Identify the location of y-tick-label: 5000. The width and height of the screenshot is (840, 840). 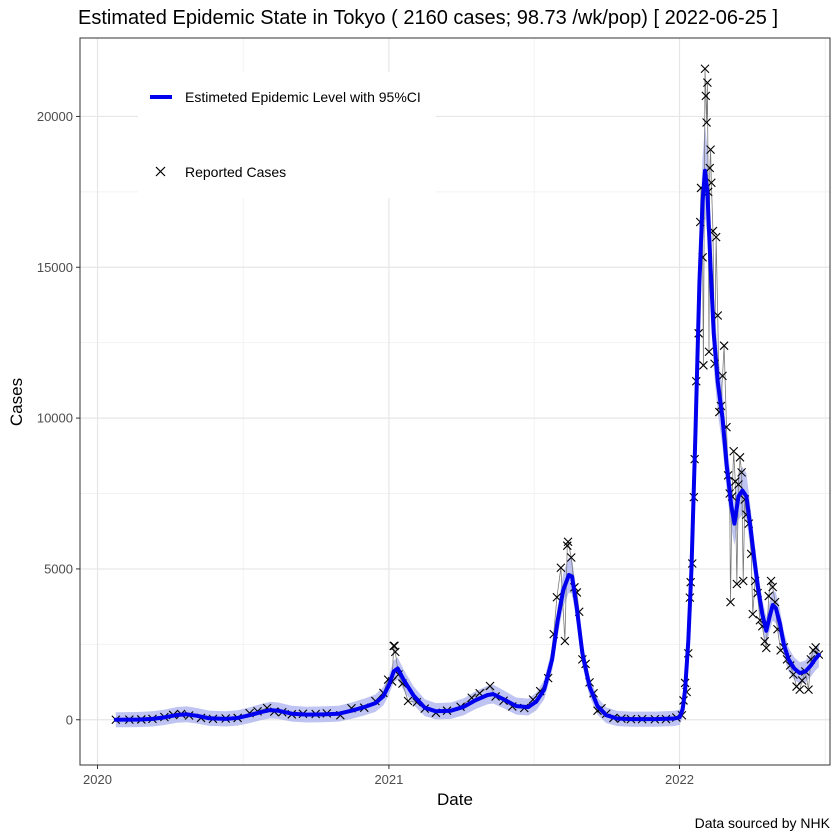
(58, 568).